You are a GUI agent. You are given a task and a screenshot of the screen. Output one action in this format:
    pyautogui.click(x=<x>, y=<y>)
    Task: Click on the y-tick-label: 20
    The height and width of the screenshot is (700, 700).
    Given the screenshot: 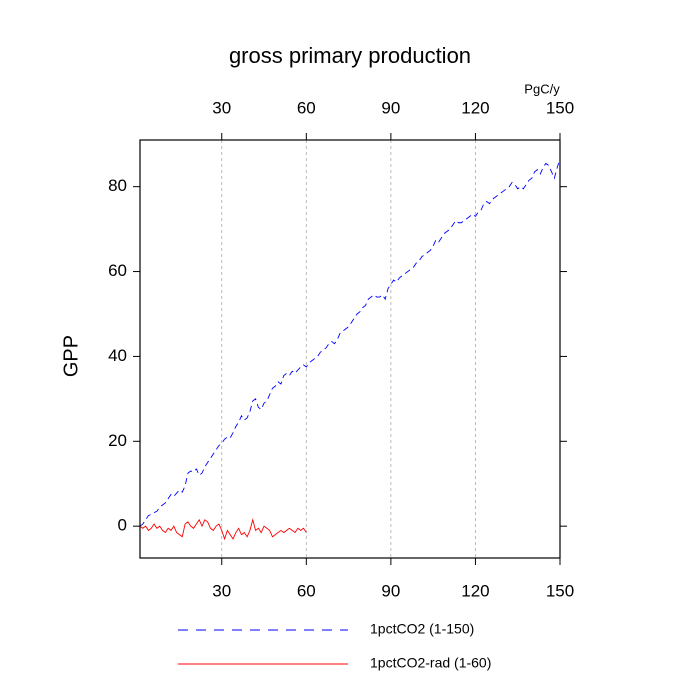 What is the action you would take?
    pyautogui.click(x=117, y=440)
    